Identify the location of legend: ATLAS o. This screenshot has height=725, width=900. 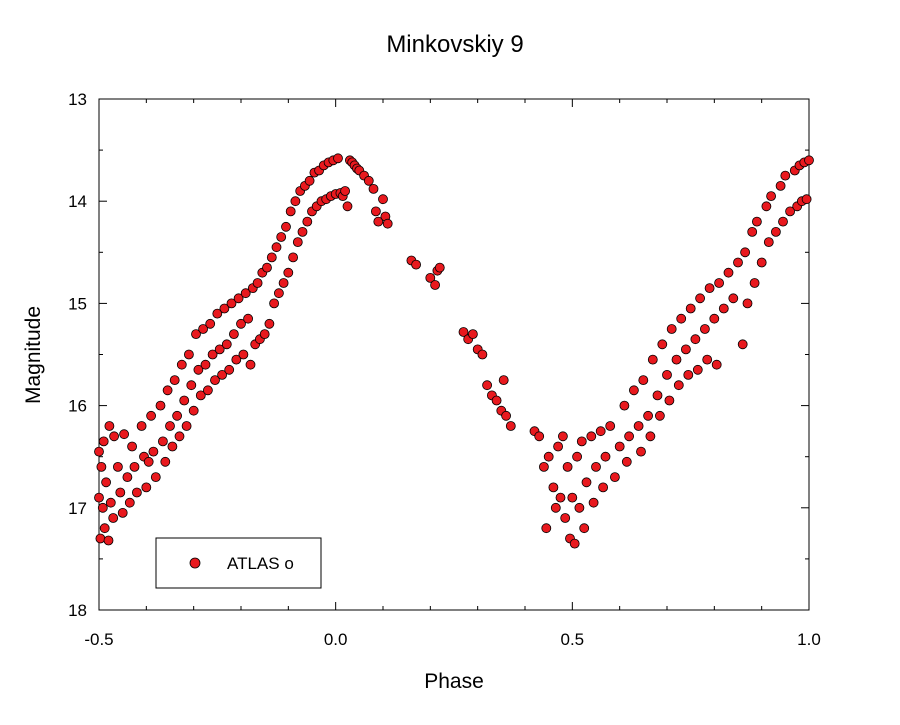
(238, 563).